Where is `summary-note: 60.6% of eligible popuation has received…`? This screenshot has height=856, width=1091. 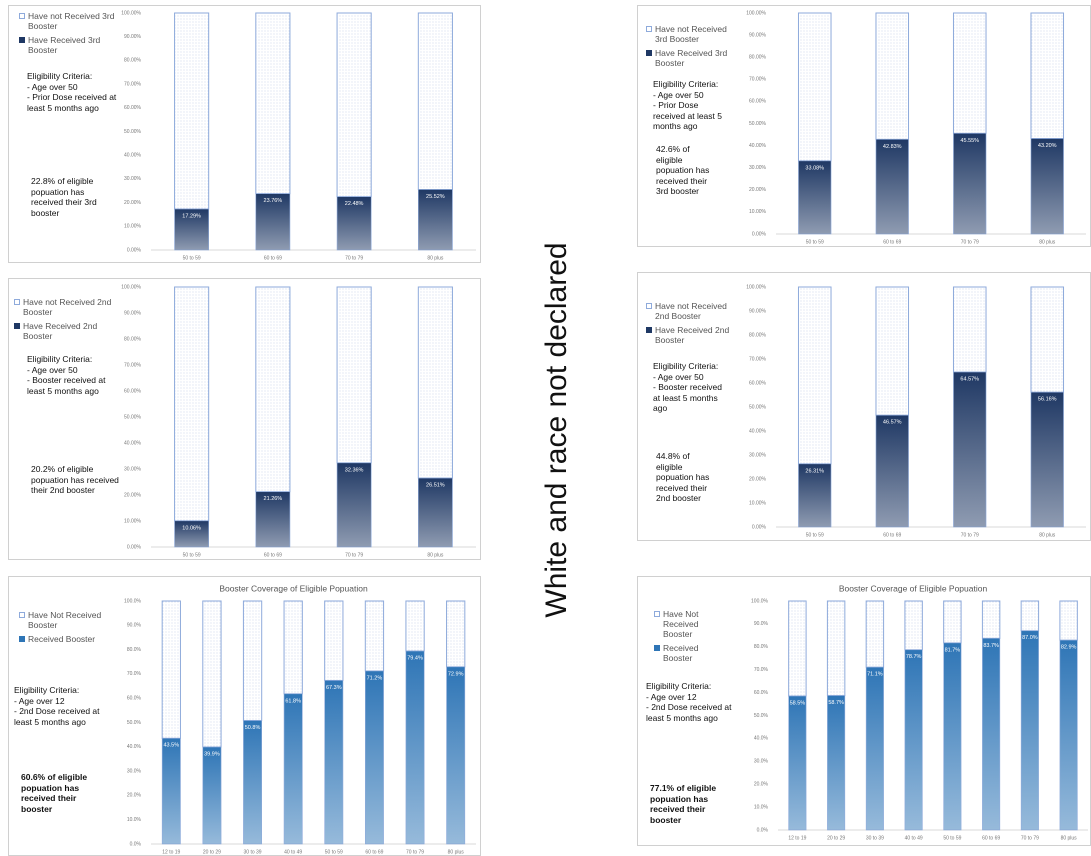
summary-note: 60.6% of eligible popuation has received… is located at coordinates (54, 793).